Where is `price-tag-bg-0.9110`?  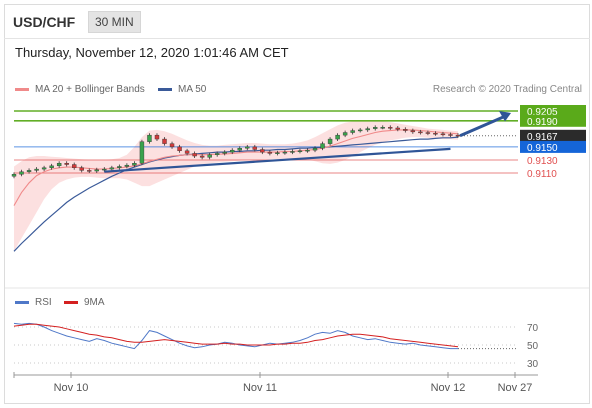
price-tag-bg-0.9110 is located at coordinates (553, 173).